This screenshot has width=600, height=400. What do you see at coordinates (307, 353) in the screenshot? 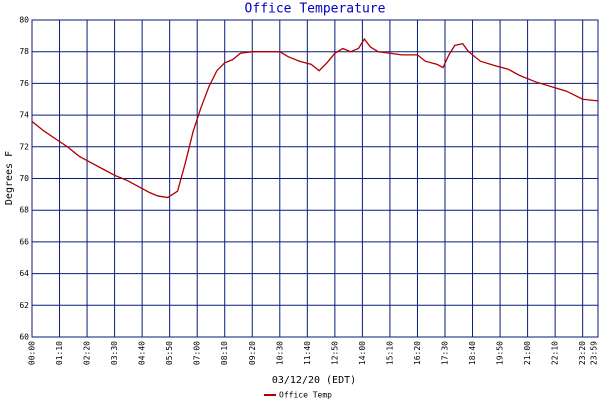
I see `x-tick-label: 11:40` at bounding box center [307, 353].